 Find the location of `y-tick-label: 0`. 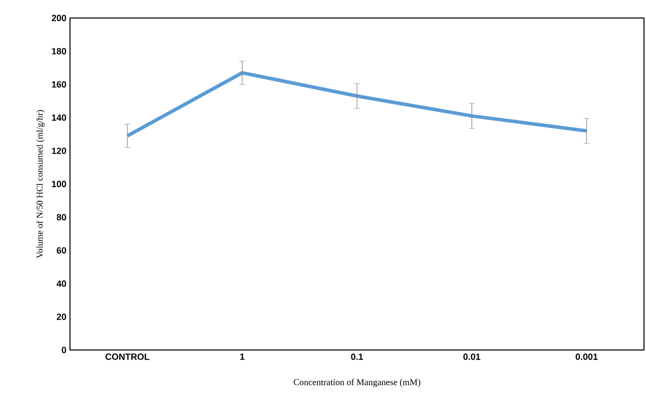

y-tick-label: 0 is located at coordinates (64, 350).